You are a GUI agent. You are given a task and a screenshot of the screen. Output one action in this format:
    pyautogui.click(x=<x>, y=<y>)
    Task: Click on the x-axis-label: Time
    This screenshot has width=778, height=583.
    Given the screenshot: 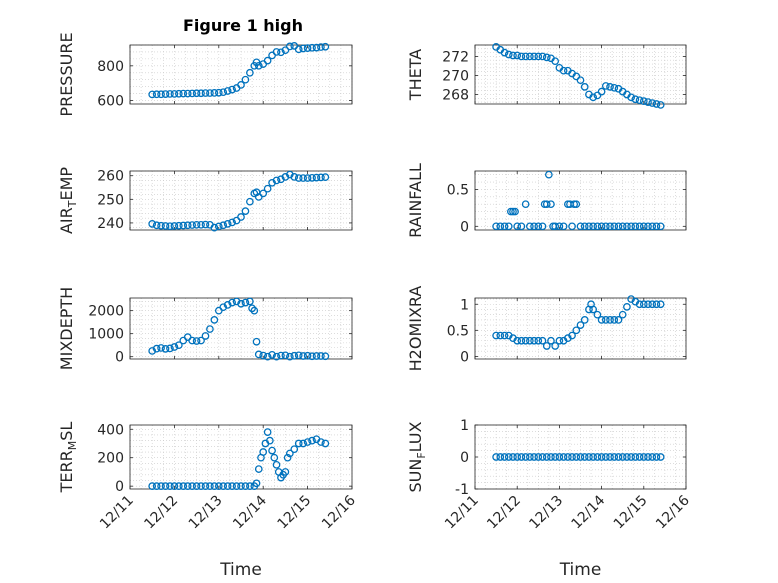 What is the action you would take?
    pyautogui.click(x=240, y=570)
    